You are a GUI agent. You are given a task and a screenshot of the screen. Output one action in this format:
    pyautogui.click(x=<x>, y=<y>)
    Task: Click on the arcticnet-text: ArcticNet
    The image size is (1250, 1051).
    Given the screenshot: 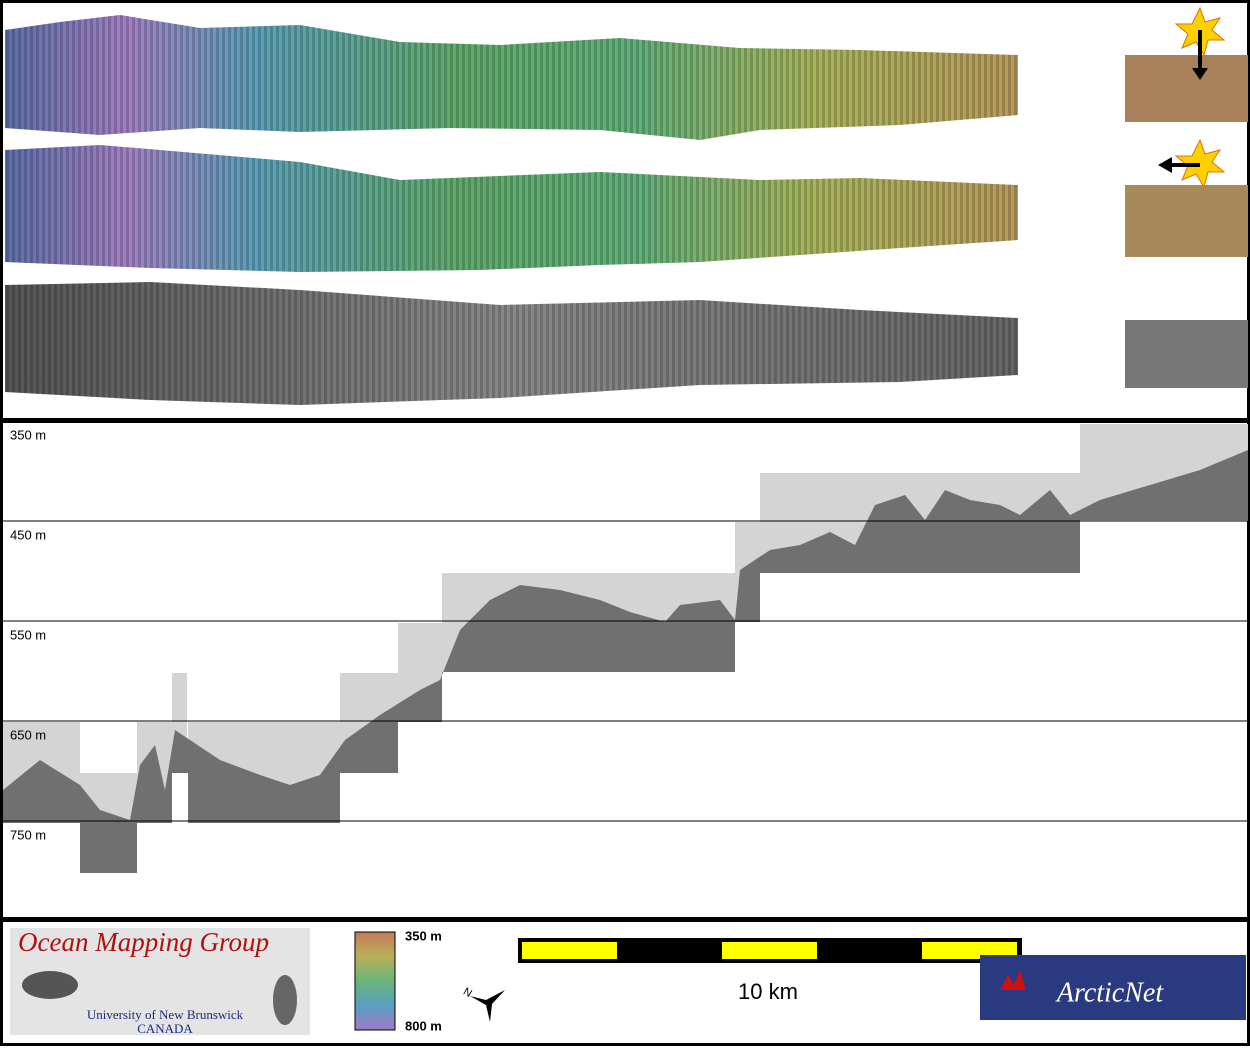 What is the action you would take?
    pyautogui.click(x=1109, y=992)
    